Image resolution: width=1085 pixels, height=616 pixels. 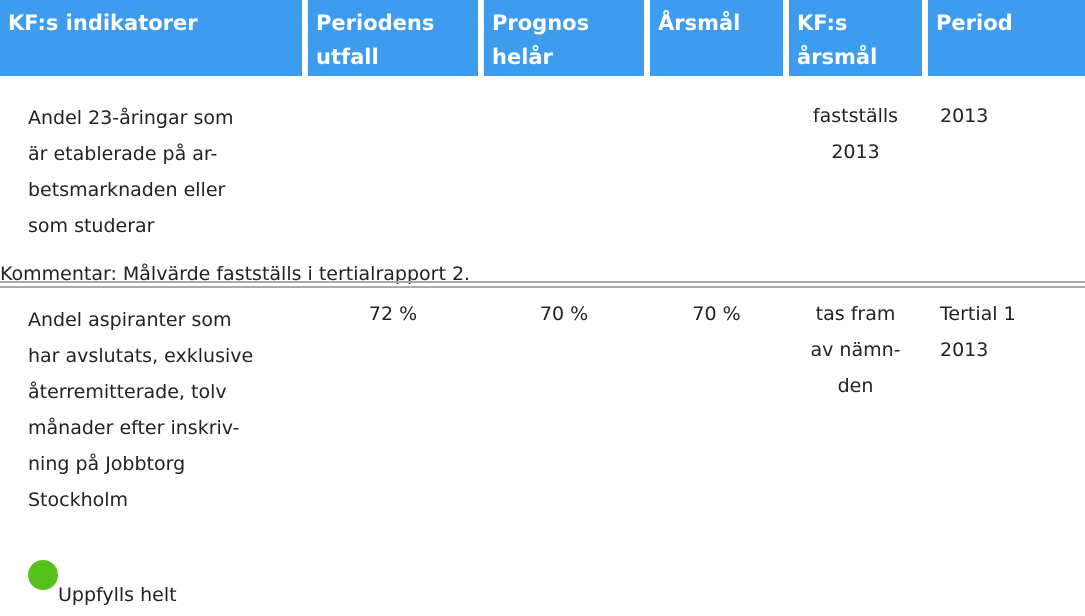 I want to click on header-cell: Prognos helår, so click(x=564, y=38).